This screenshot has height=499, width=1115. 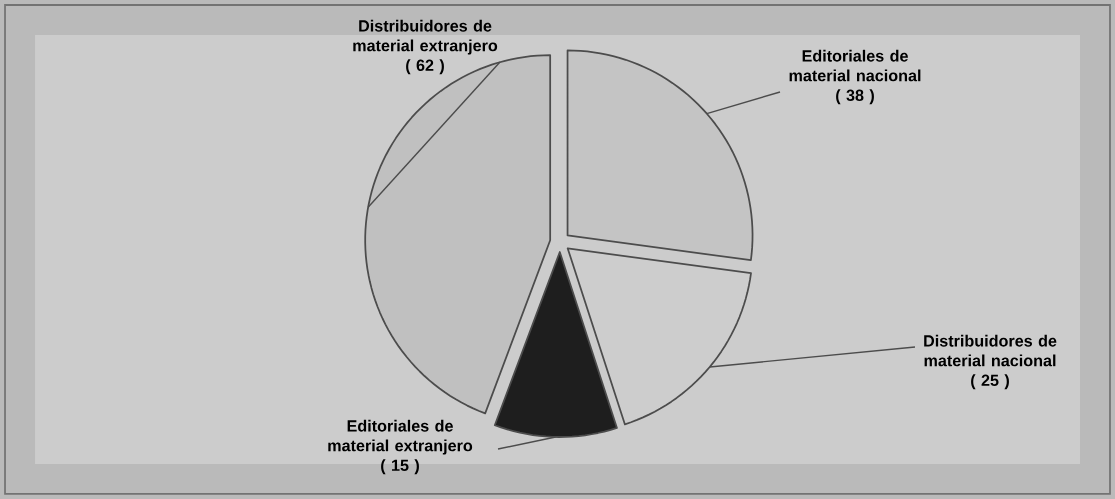 I want to click on data-label: ( 15 ), so click(x=400, y=467).